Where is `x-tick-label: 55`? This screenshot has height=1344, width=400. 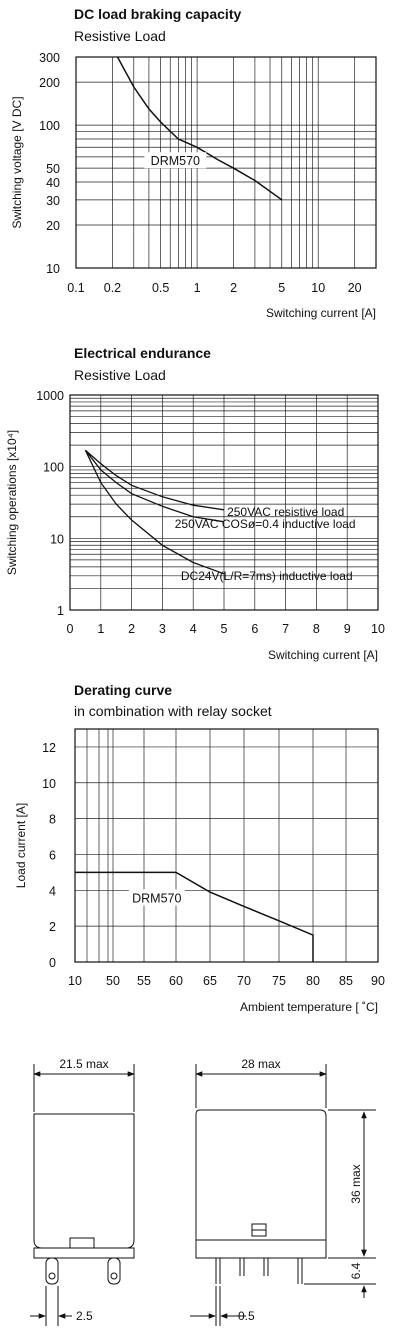 x-tick-label: 55 is located at coordinates (144, 981).